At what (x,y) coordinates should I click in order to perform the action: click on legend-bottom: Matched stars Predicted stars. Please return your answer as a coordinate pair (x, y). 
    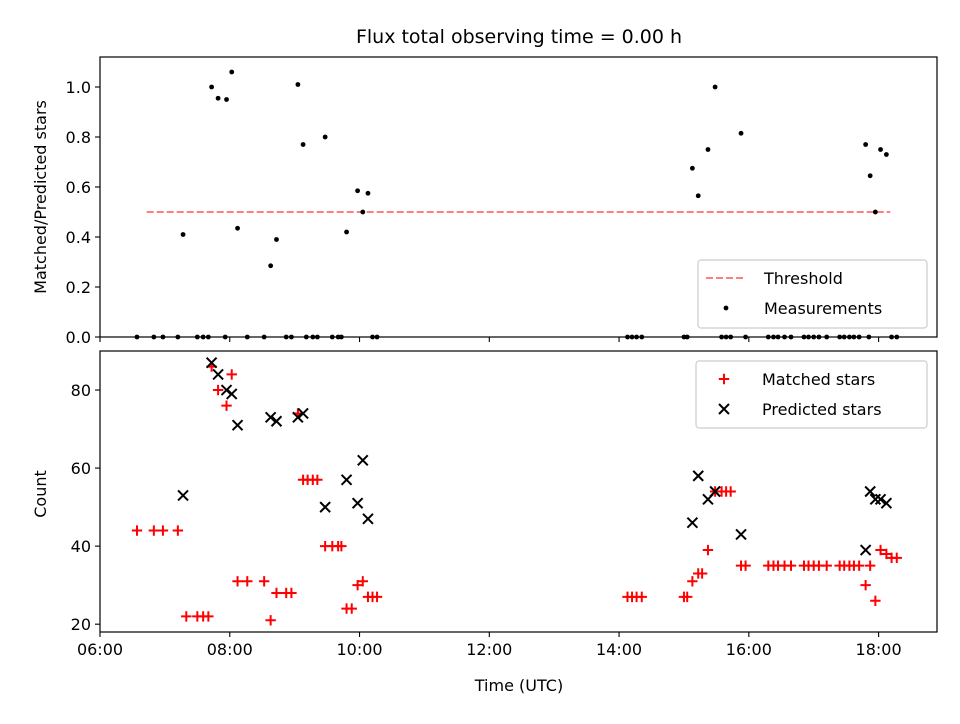
    Looking at the image, I should click on (811, 394).